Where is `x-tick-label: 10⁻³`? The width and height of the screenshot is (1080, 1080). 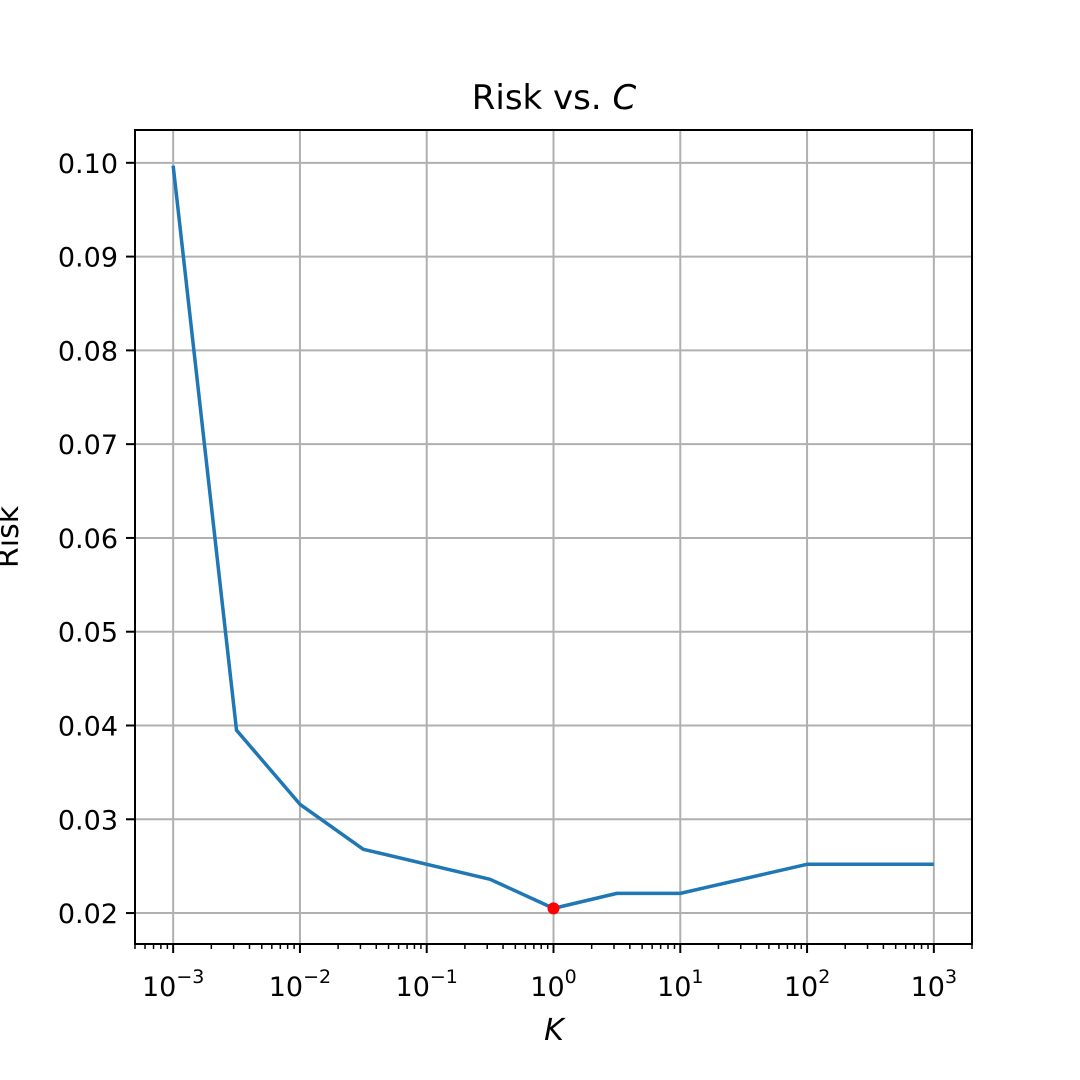
x-tick-label: 10⁻³ is located at coordinates (173, 984).